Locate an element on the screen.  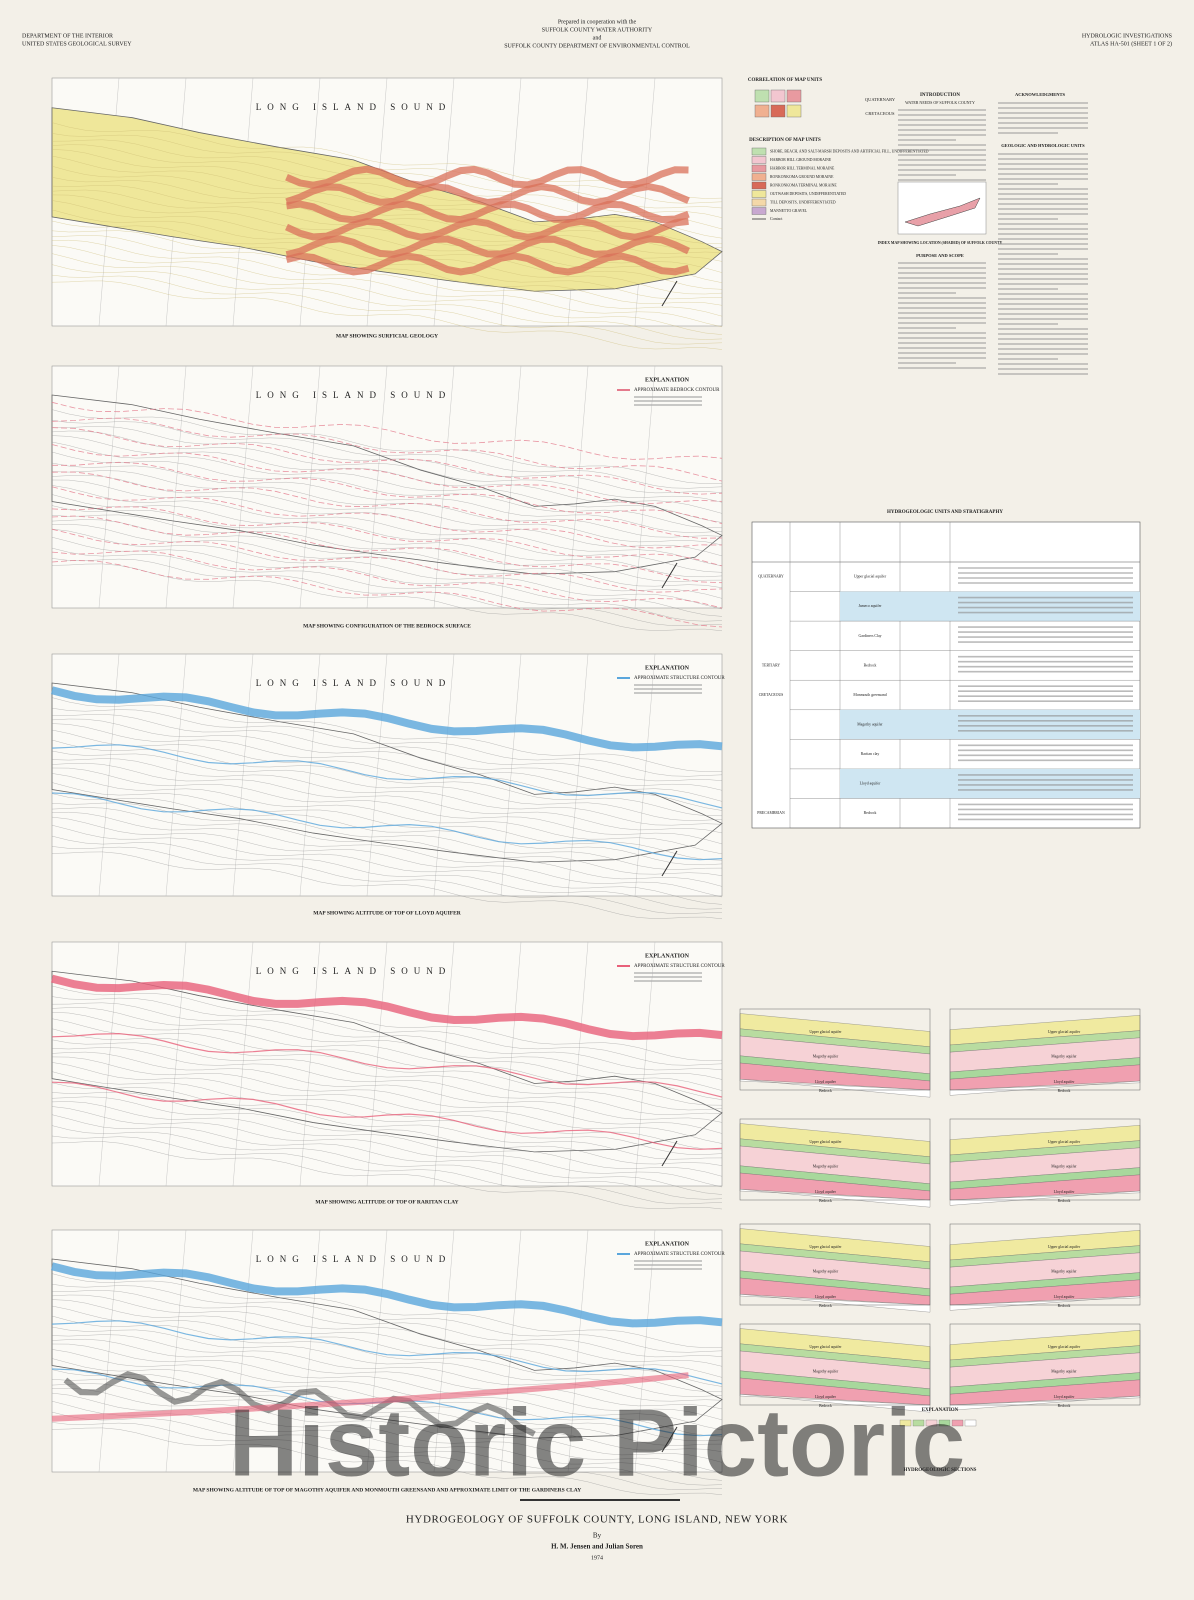
map is located at coordinates (387, 786).